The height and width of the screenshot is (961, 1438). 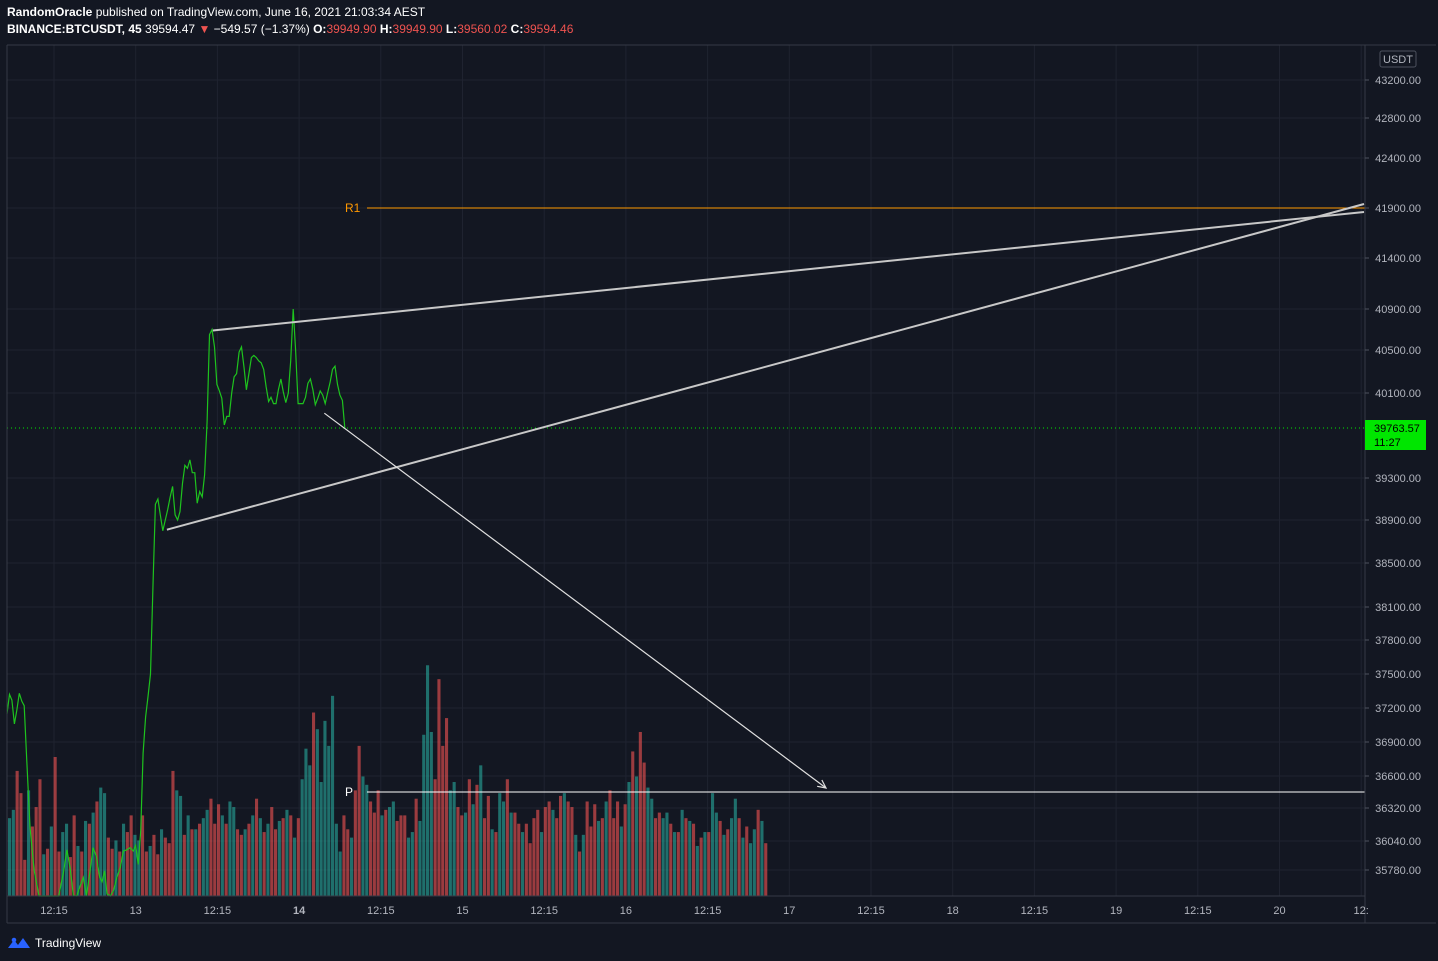 I want to click on price-tick-label: 40500.00, so click(x=1398, y=351).